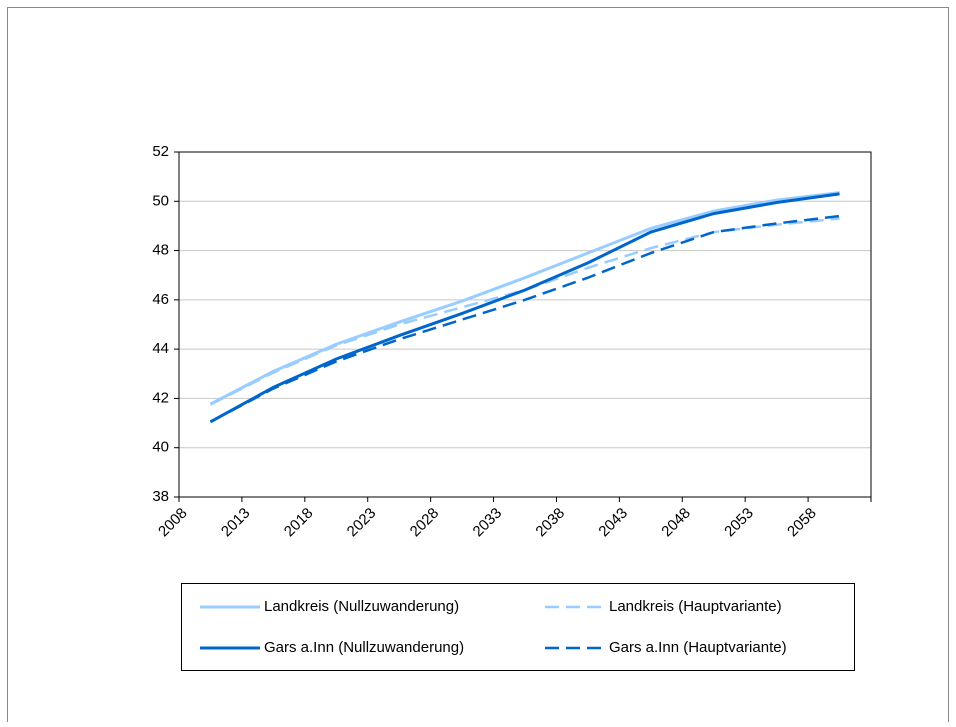 The height and width of the screenshot is (727, 956). I want to click on legend-label: Gars a.Inn (Hauptvariante), so click(698, 647).